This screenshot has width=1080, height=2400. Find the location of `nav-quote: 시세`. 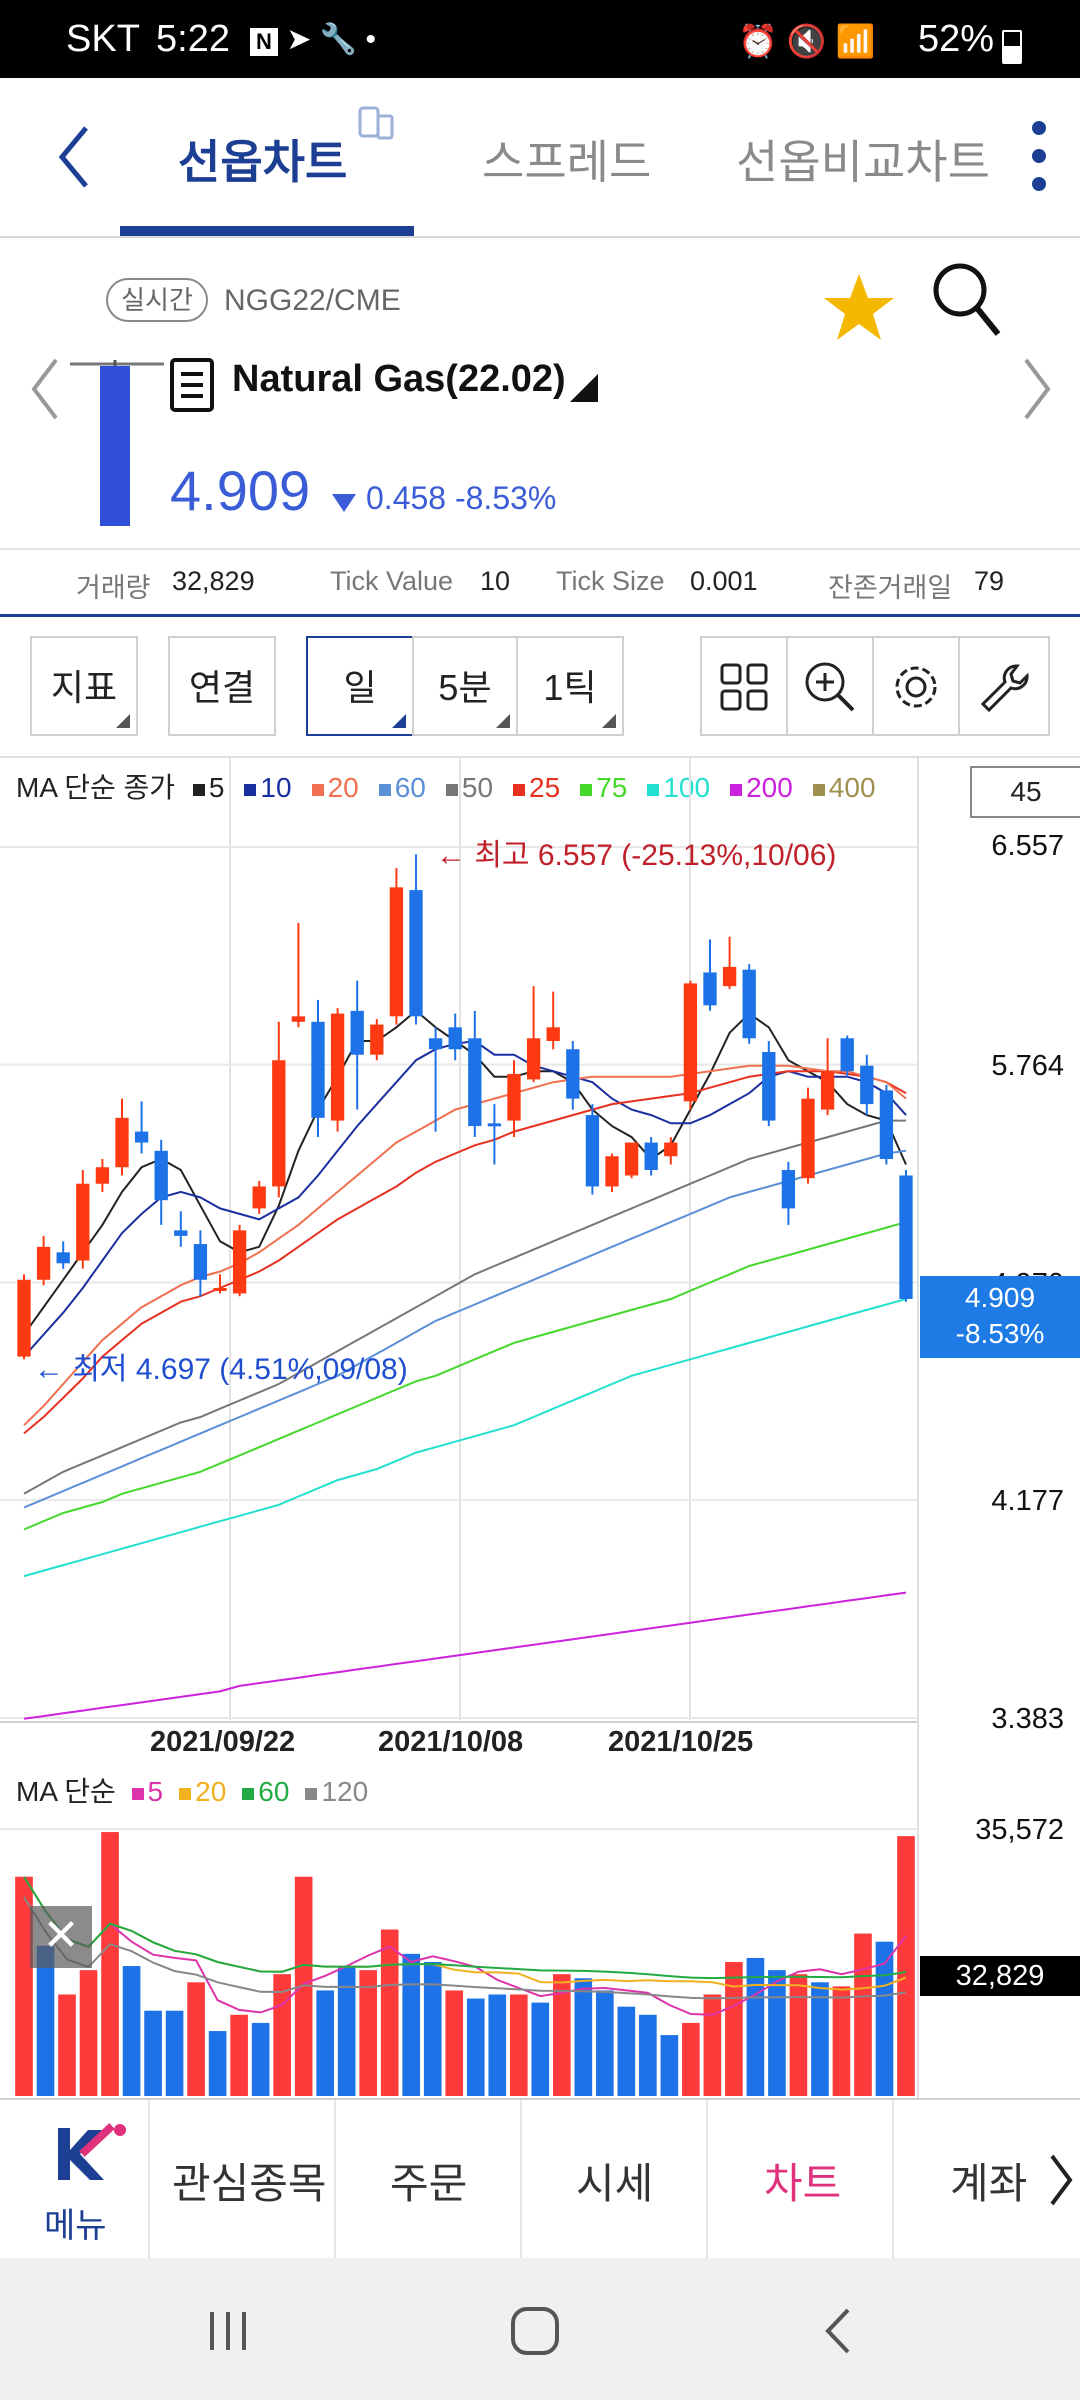

nav-quote: 시세 is located at coordinates (615, 2183).